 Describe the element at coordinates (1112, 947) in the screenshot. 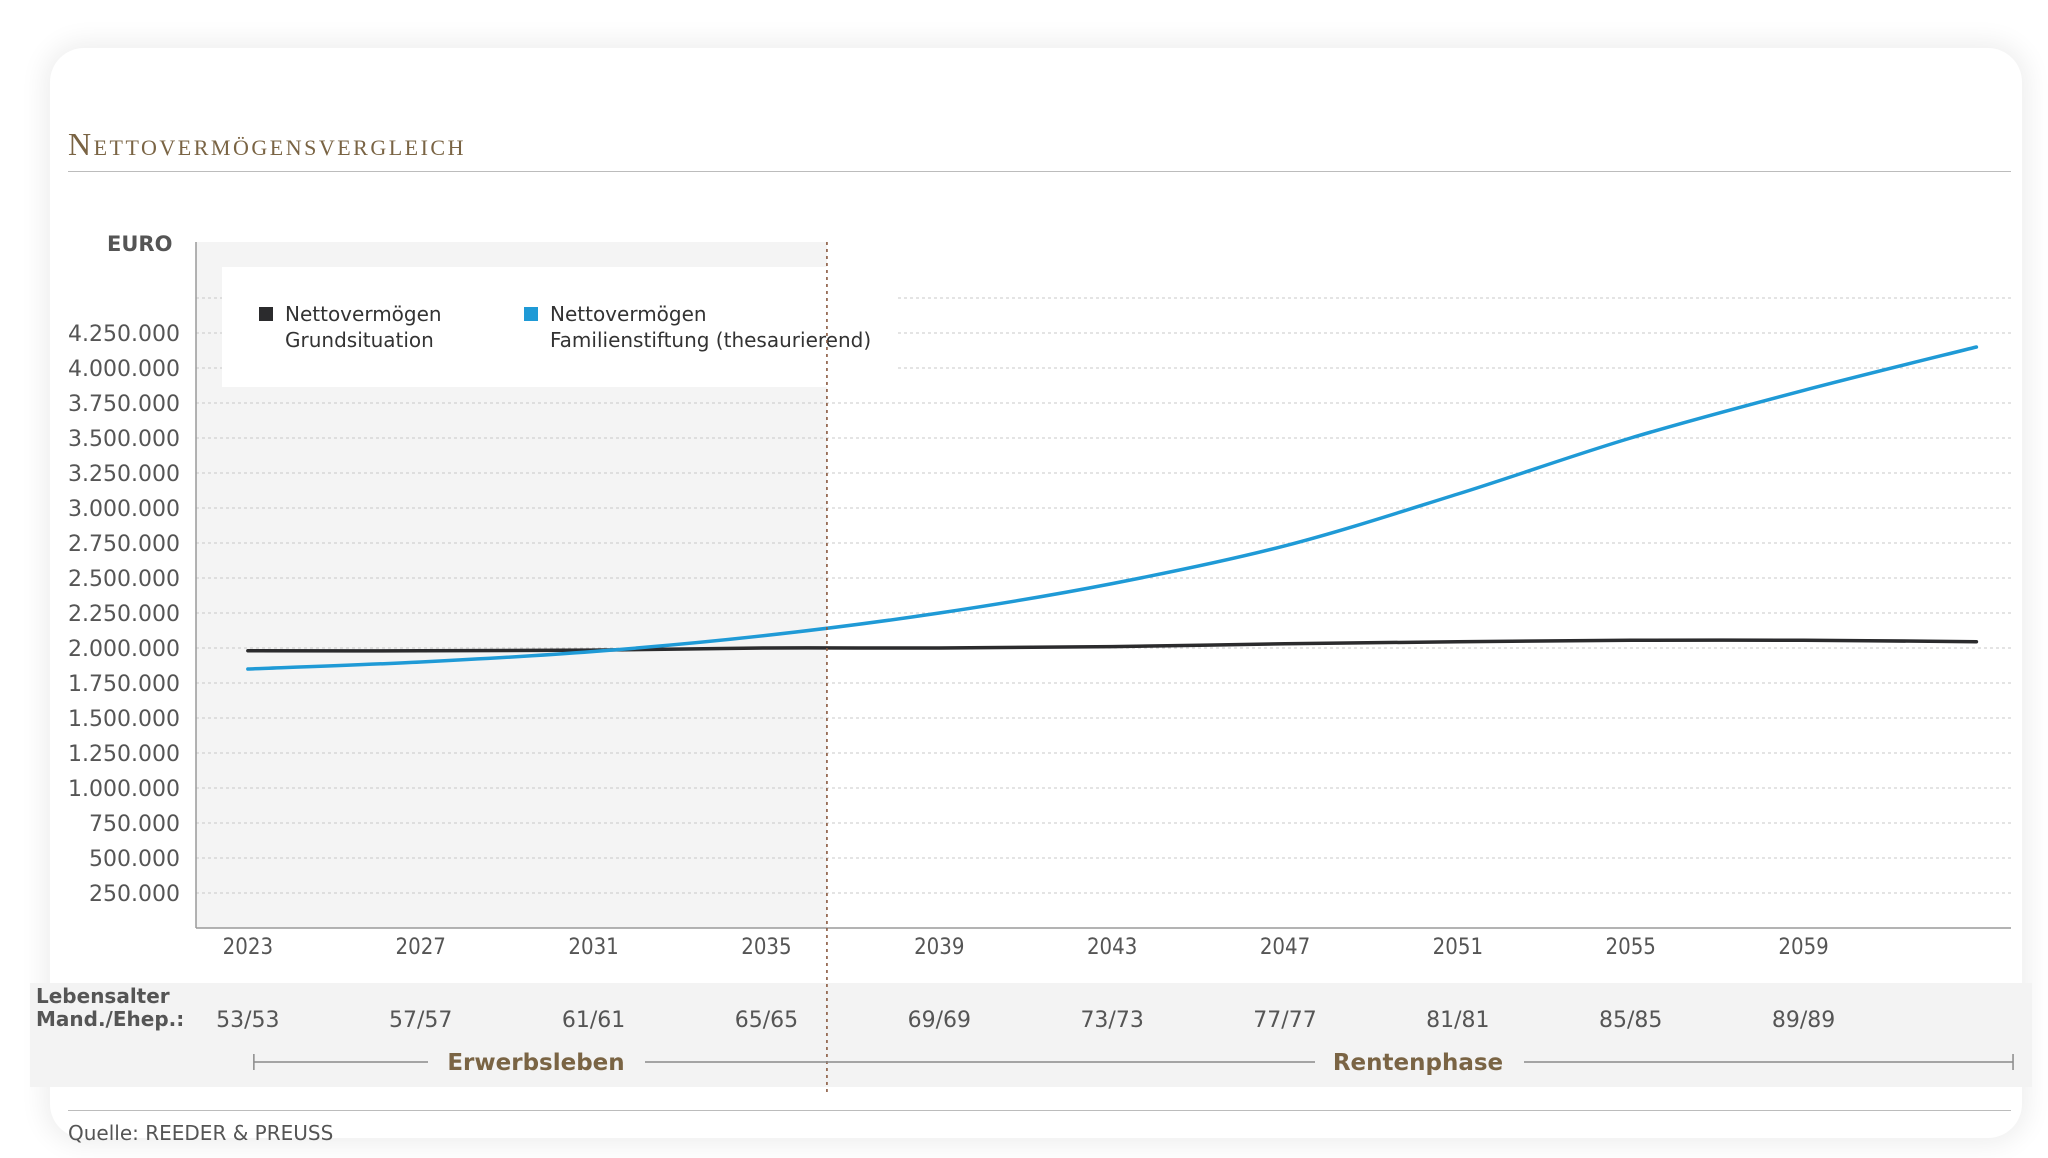

I see `x-tick-label: 2043` at that location.